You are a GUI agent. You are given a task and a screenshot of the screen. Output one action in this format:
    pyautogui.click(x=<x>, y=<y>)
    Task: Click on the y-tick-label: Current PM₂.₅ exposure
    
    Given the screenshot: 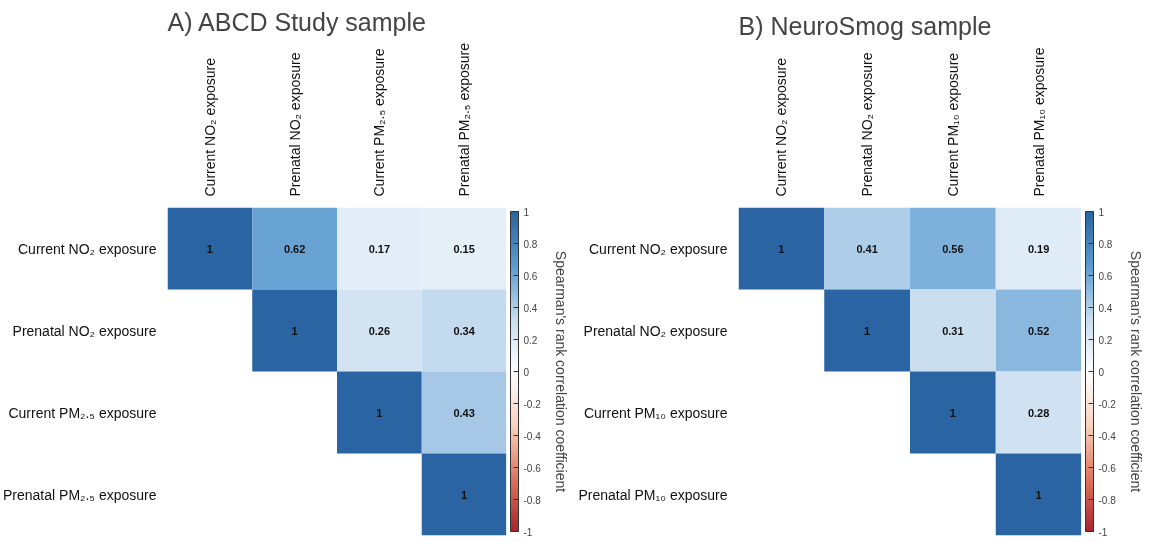 What is the action you would take?
    pyautogui.click(x=82, y=412)
    